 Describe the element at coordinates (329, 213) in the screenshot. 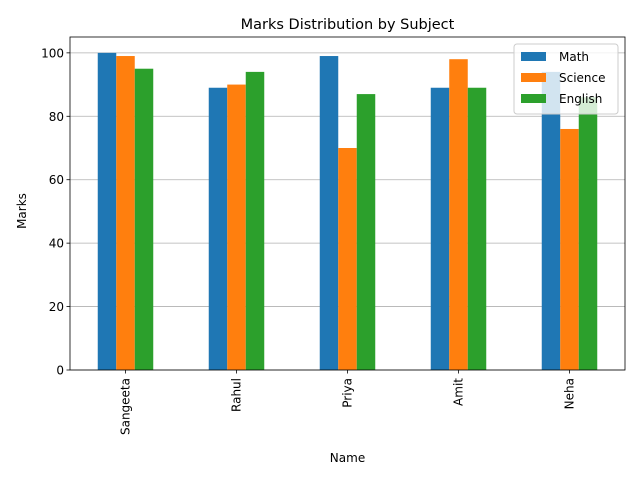

I see `bar-priya-math` at that location.